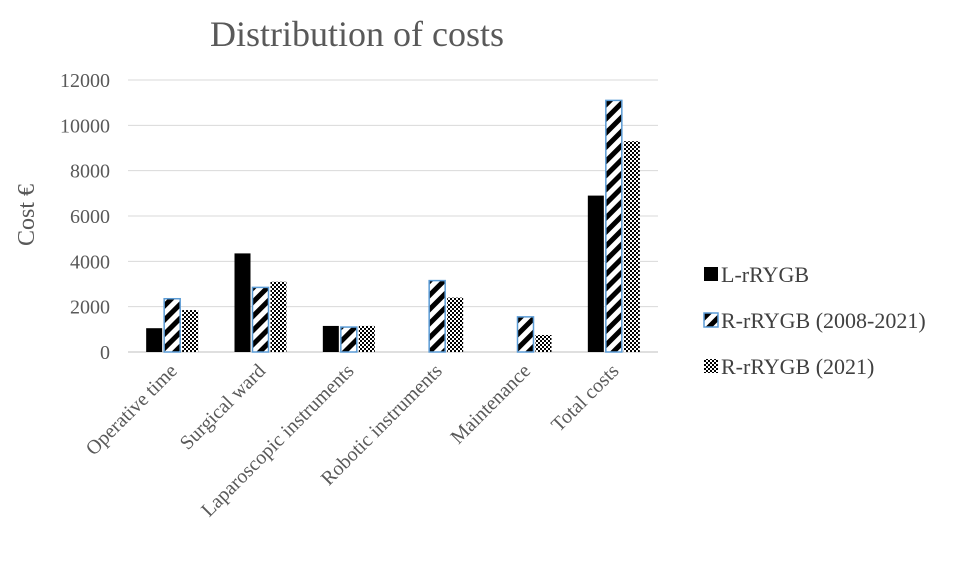 The image size is (962, 568). What do you see at coordinates (277, 440) in the screenshot?
I see `x-tick-label: Laparoscopic instruments` at bounding box center [277, 440].